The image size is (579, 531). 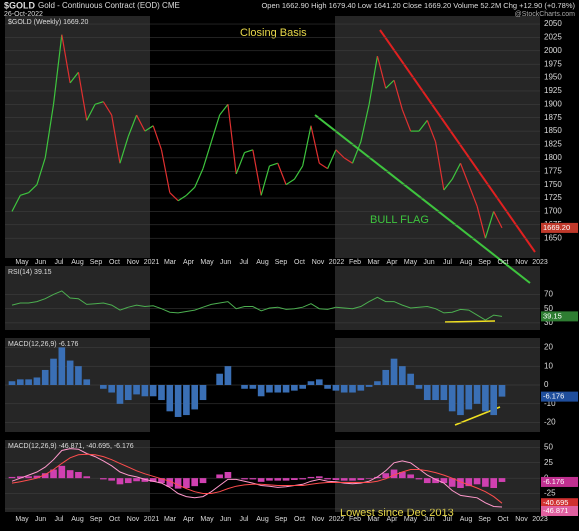 I want to click on y-tick-label: 1775, so click(x=553, y=170).